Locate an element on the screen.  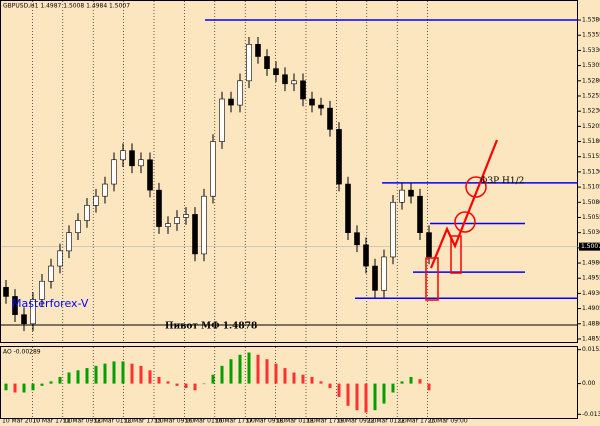
x-tick-label: 12 Mar 01:00 is located at coordinates (113, 421).